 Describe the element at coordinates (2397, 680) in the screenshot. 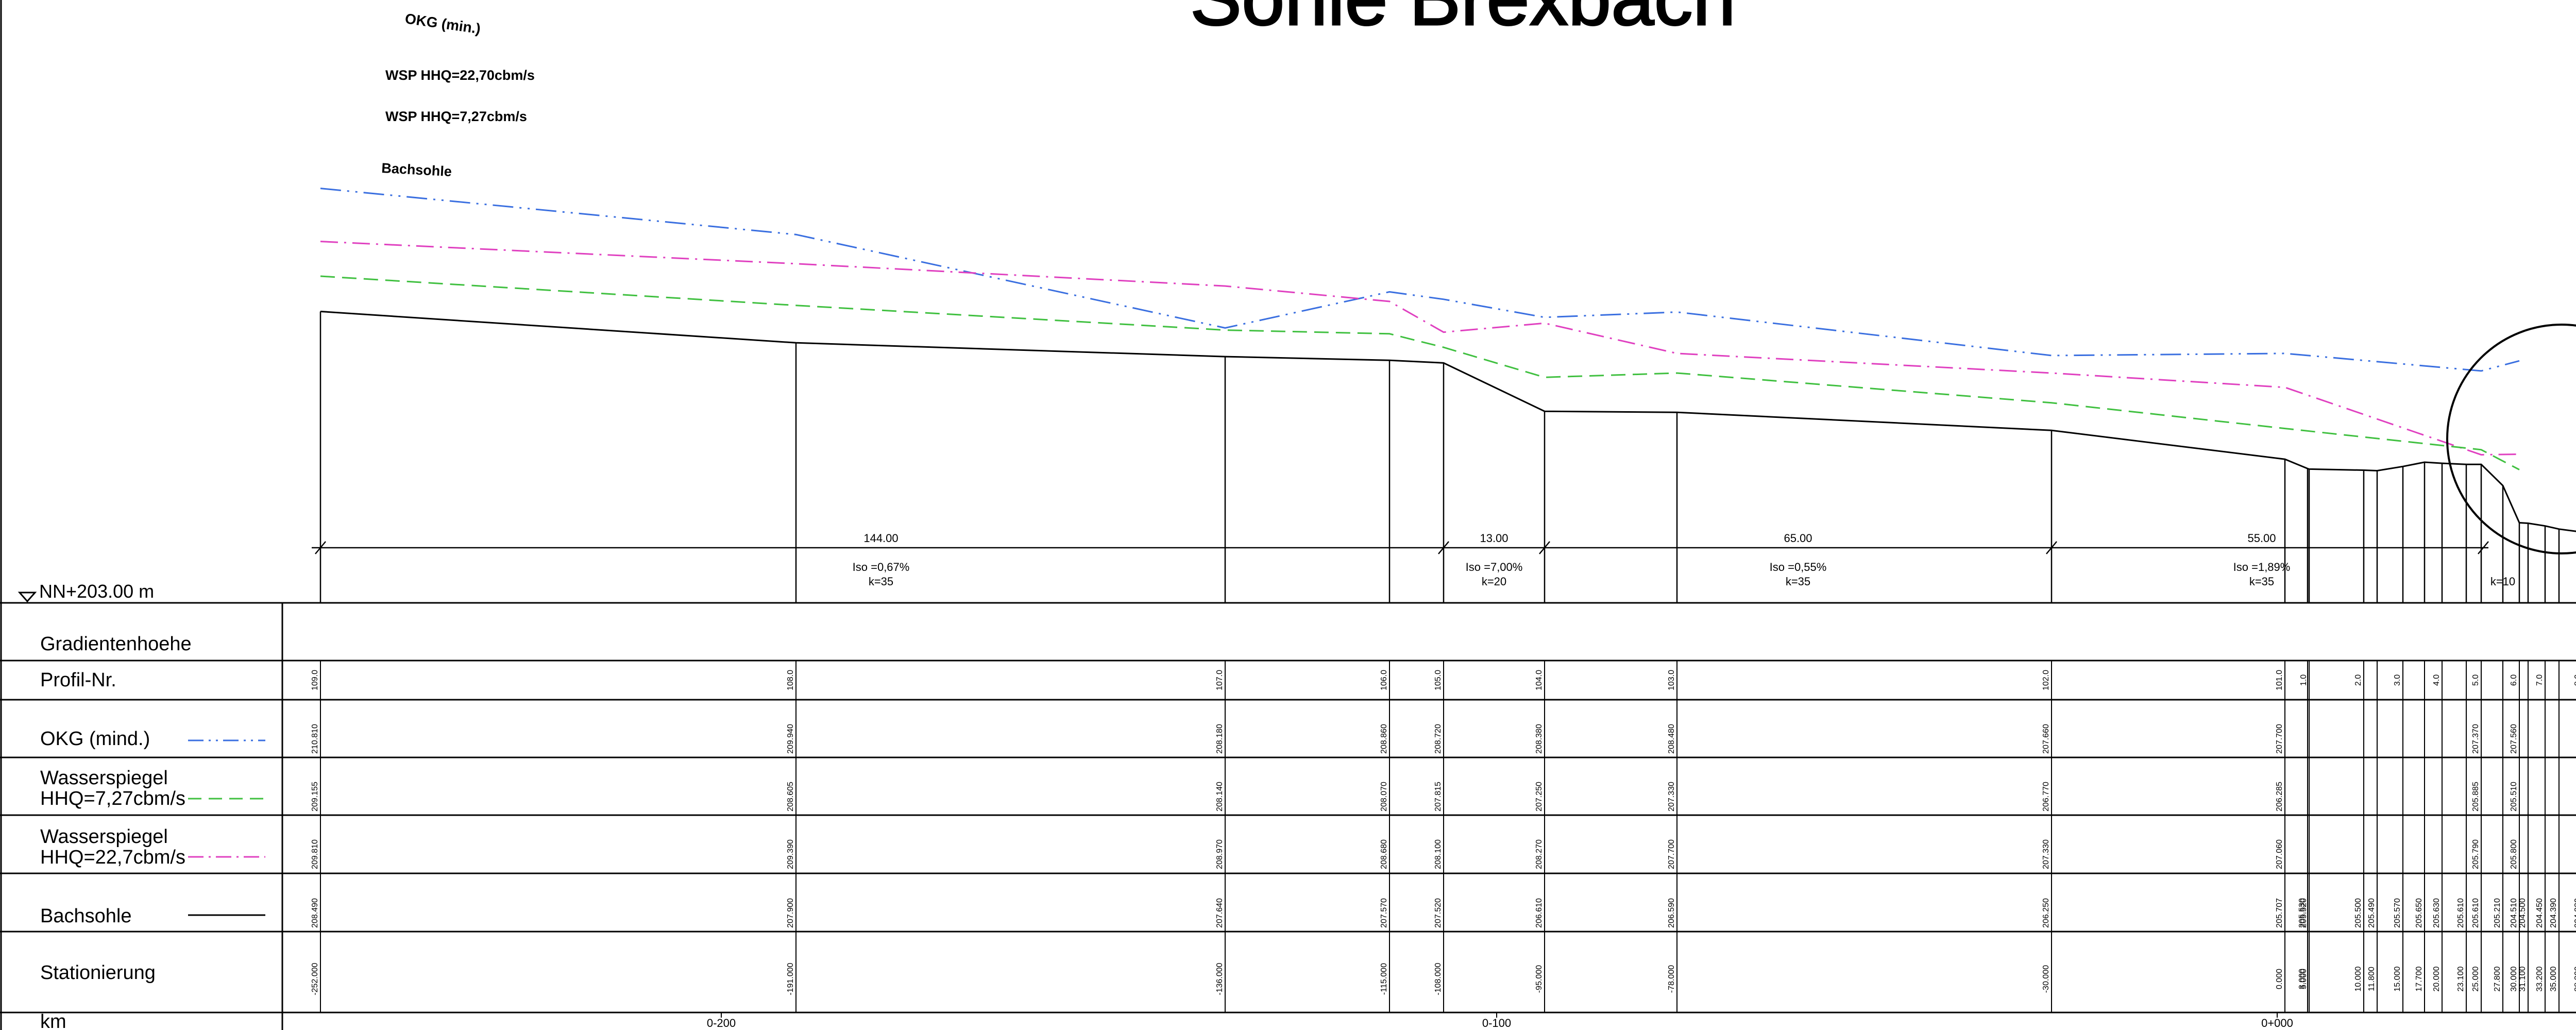

I see `table-value-profile: 3.0` at that location.